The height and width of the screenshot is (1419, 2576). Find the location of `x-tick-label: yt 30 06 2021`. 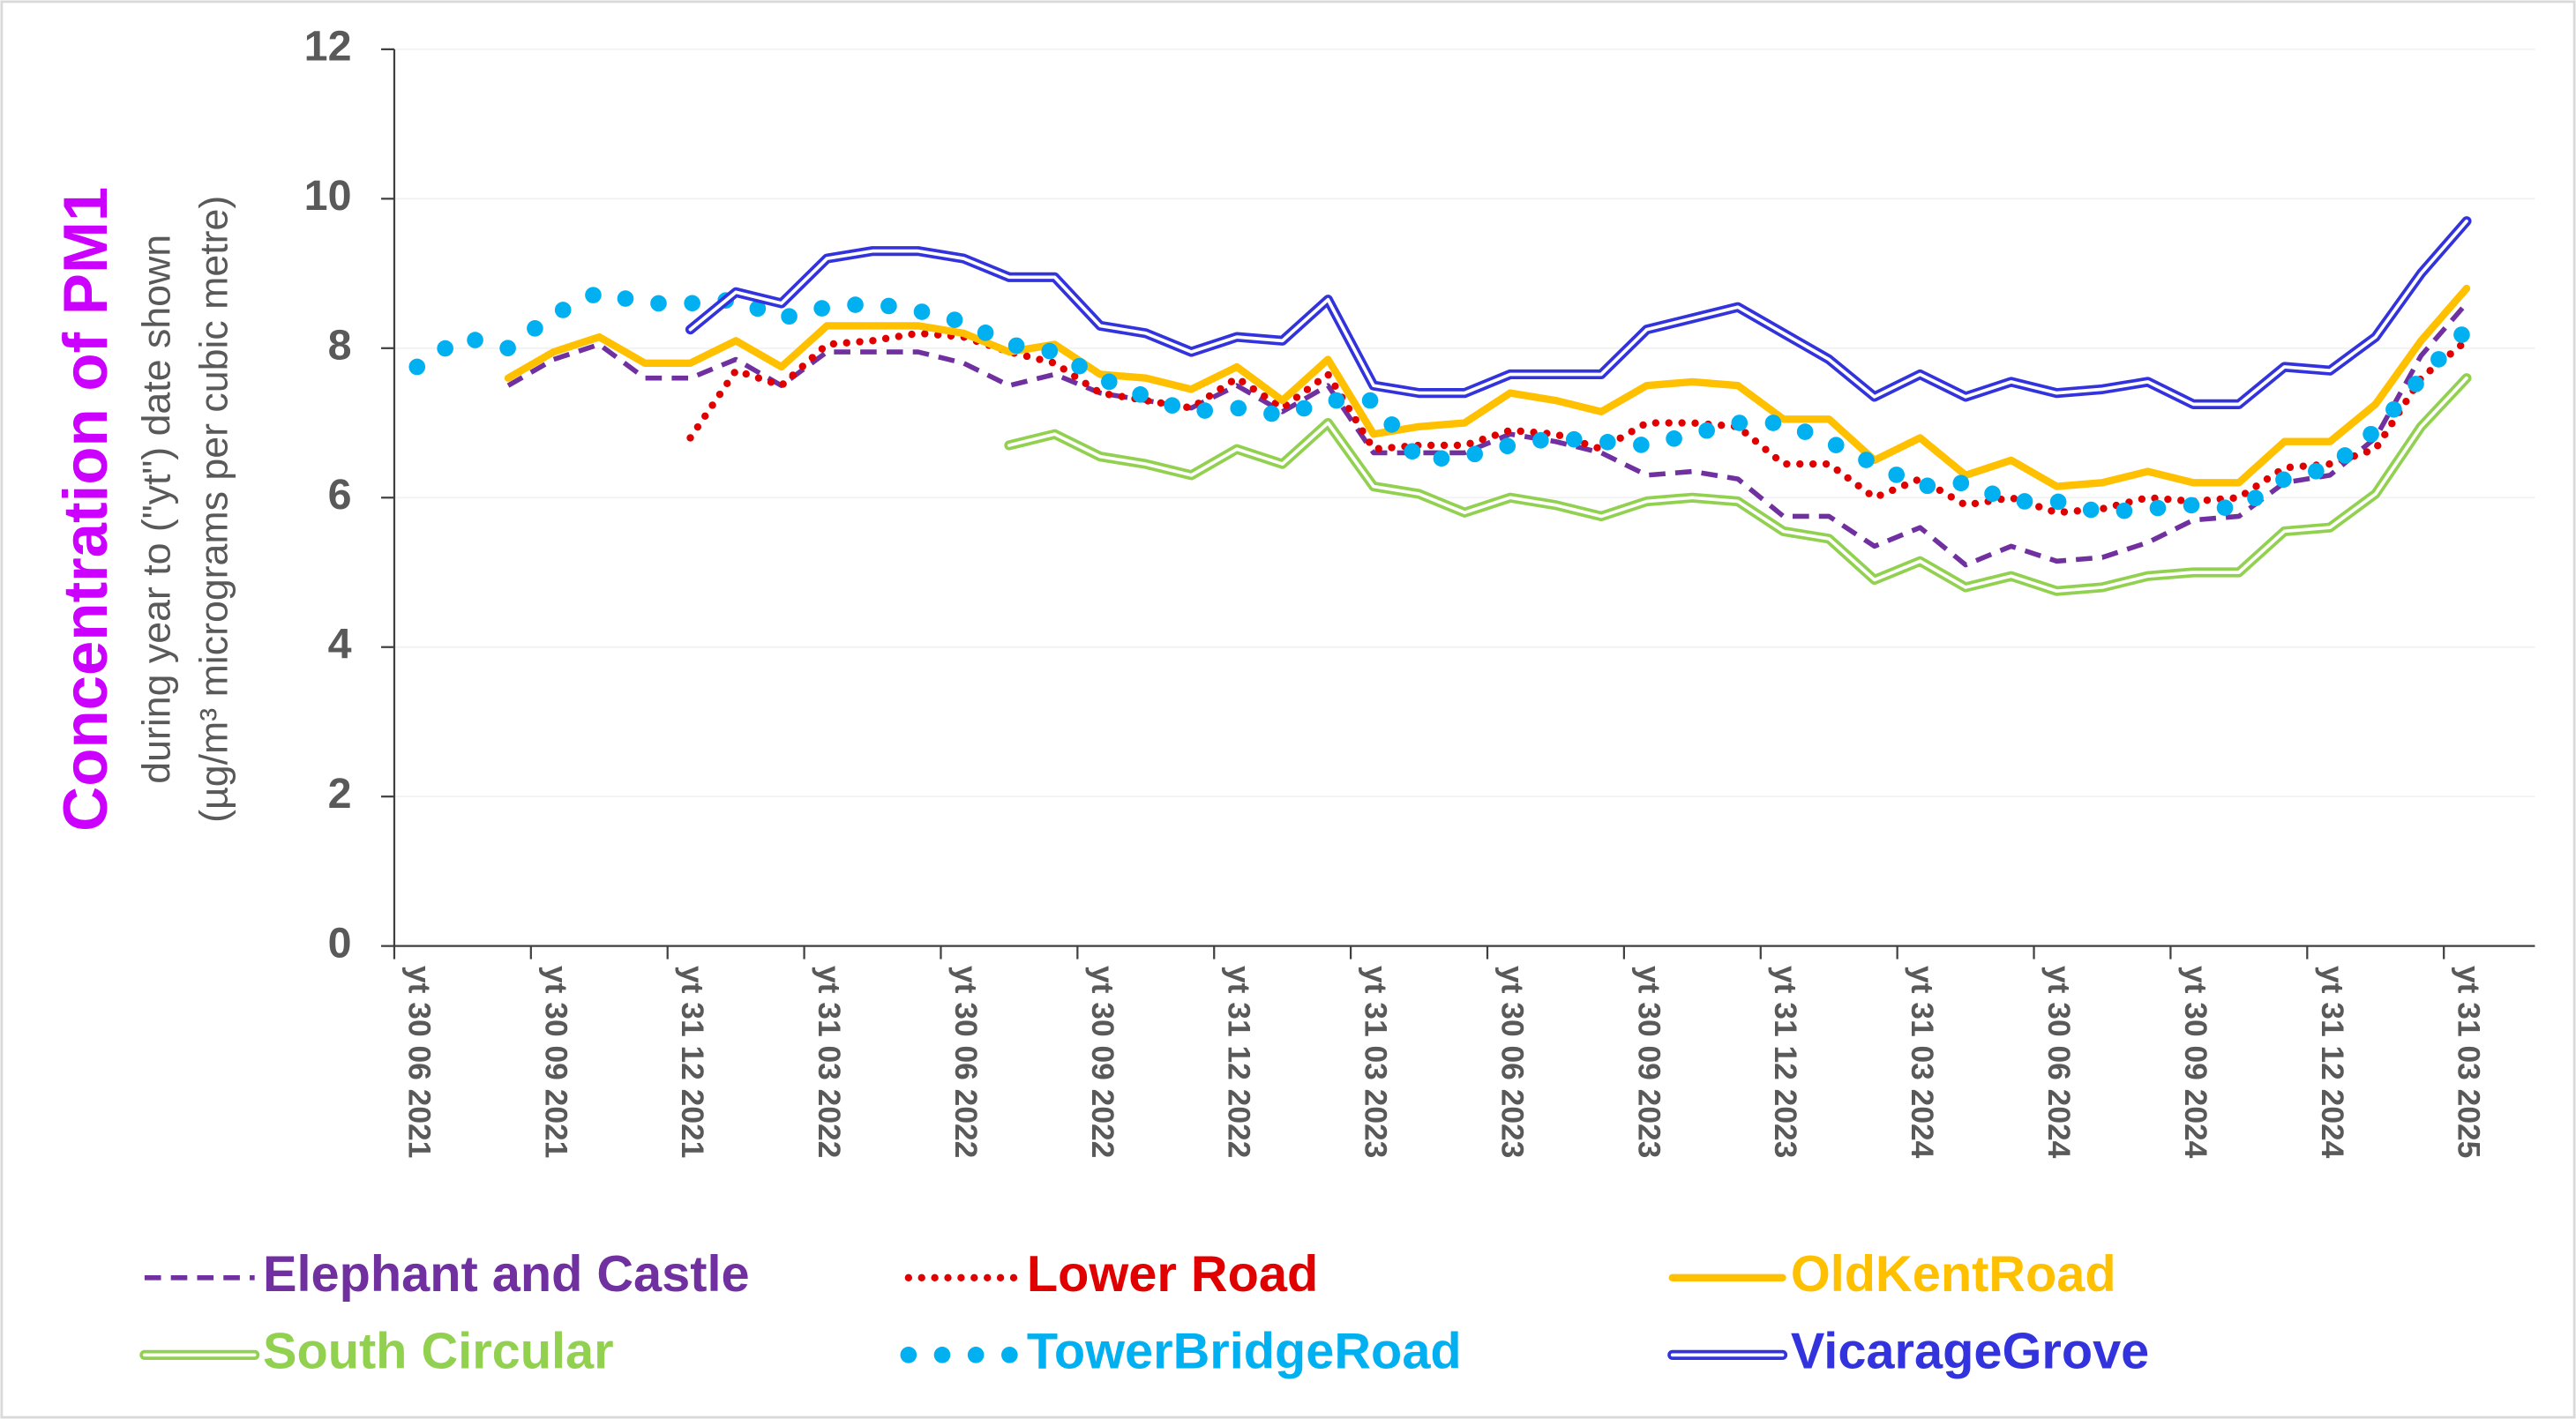

x-tick-label: yt 30 06 2021 is located at coordinates (418, 1062).